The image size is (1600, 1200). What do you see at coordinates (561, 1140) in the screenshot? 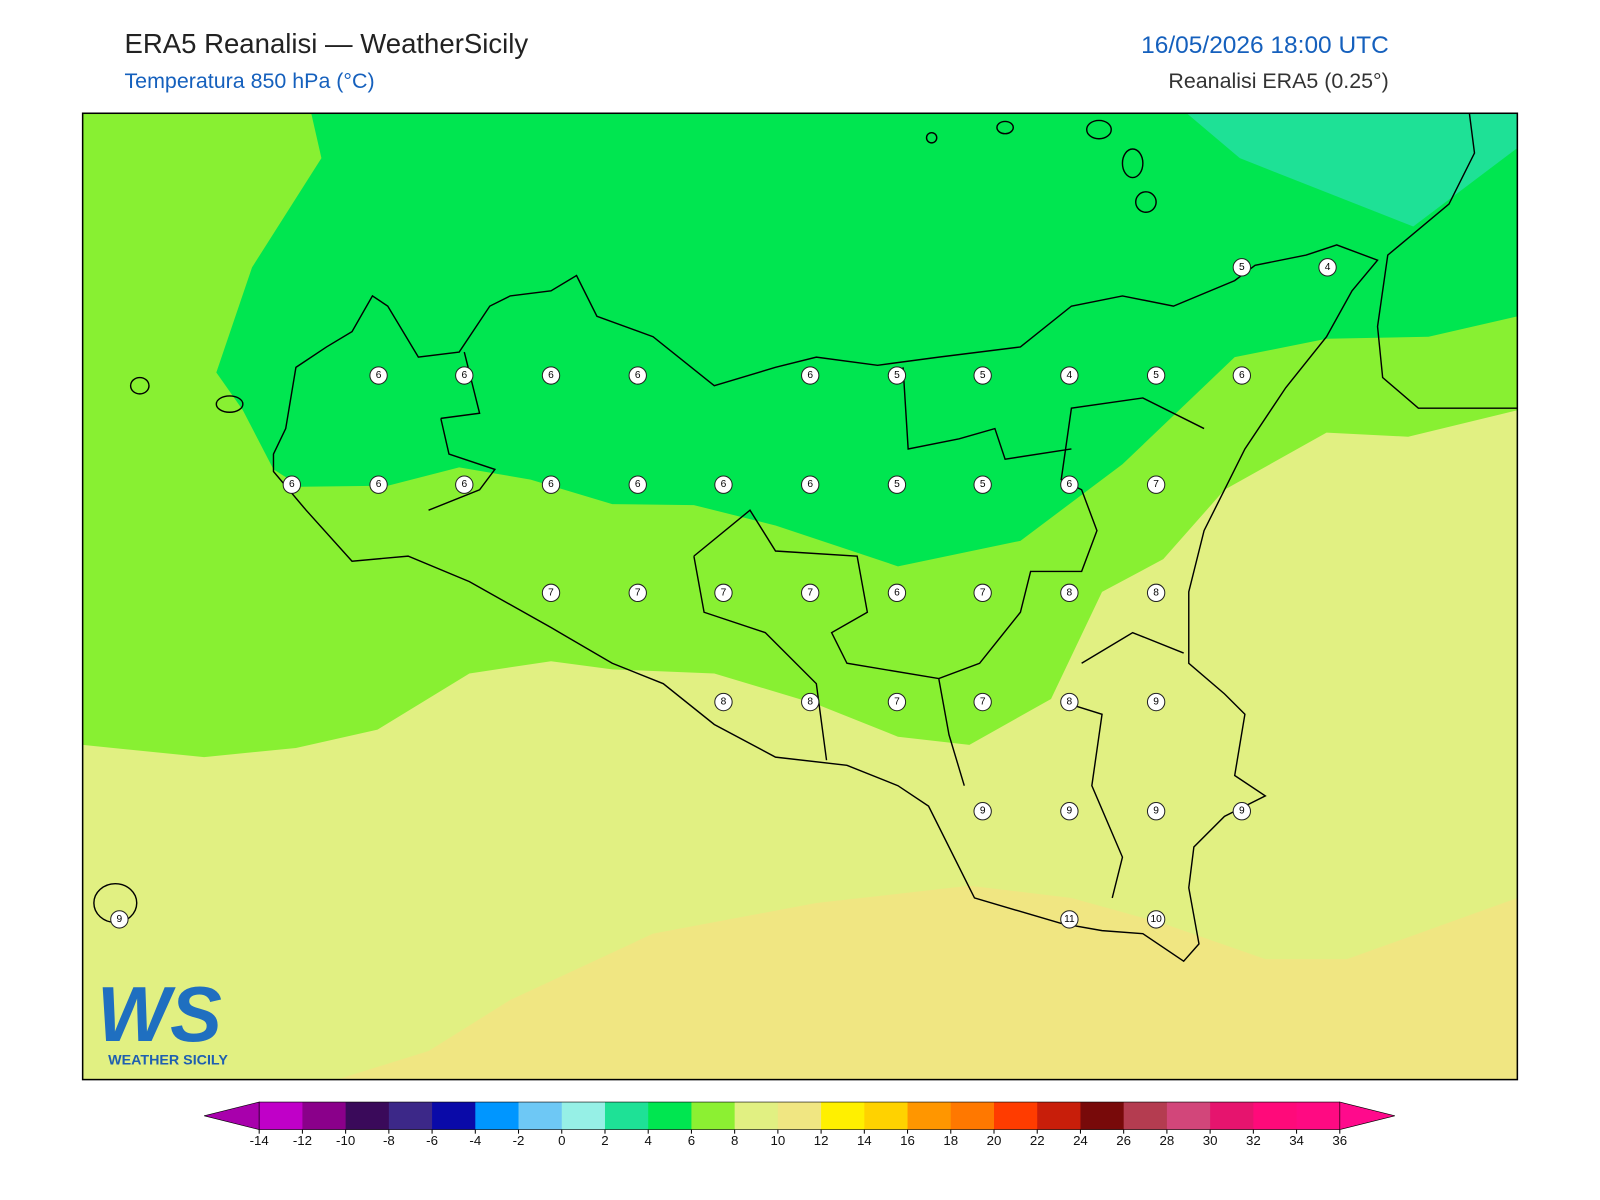
I see `colorbar-tick-label: 0` at bounding box center [561, 1140].